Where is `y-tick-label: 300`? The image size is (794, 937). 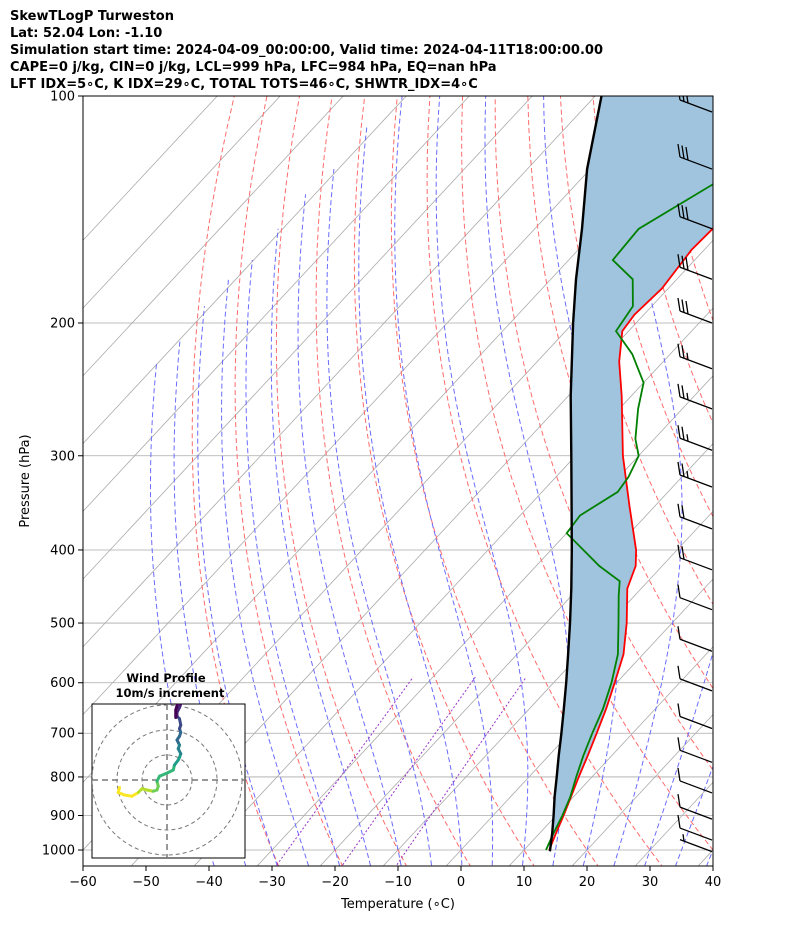
y-tick-label: 300 is located at coordinates (62, 456).